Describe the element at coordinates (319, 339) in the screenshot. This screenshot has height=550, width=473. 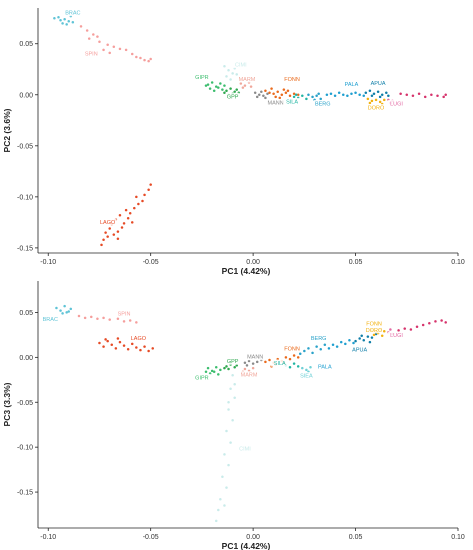
I see `population-label: BERG` at that location.